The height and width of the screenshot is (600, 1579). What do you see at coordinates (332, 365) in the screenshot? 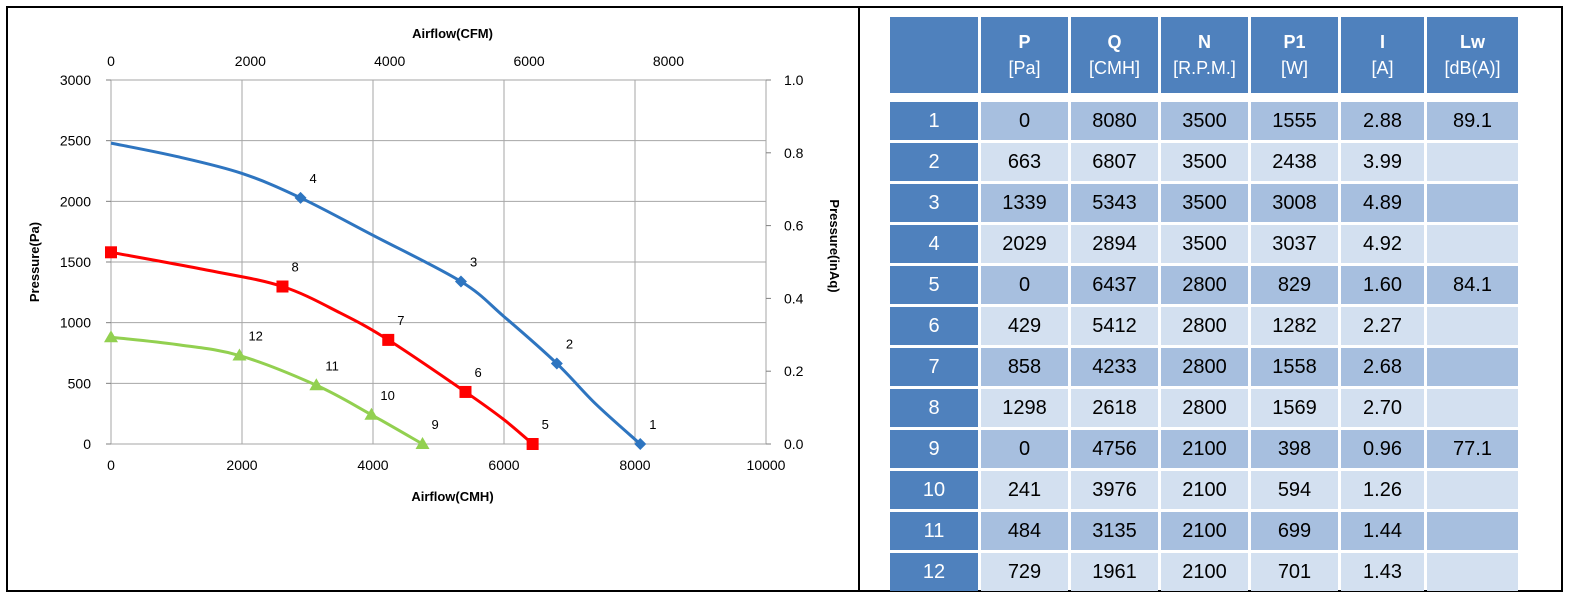
I see `point-label-11: 11` at bounding box center [332, 365].